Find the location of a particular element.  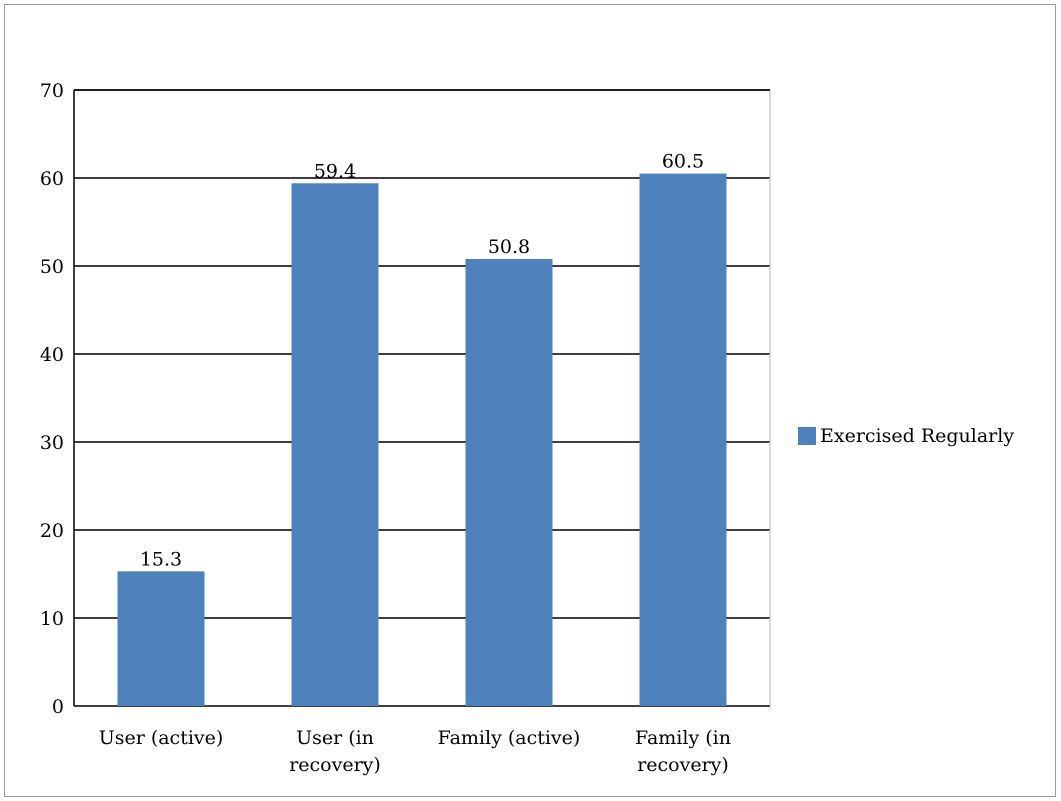

y-tick-label: 40 is located at coordinates (52, 355).